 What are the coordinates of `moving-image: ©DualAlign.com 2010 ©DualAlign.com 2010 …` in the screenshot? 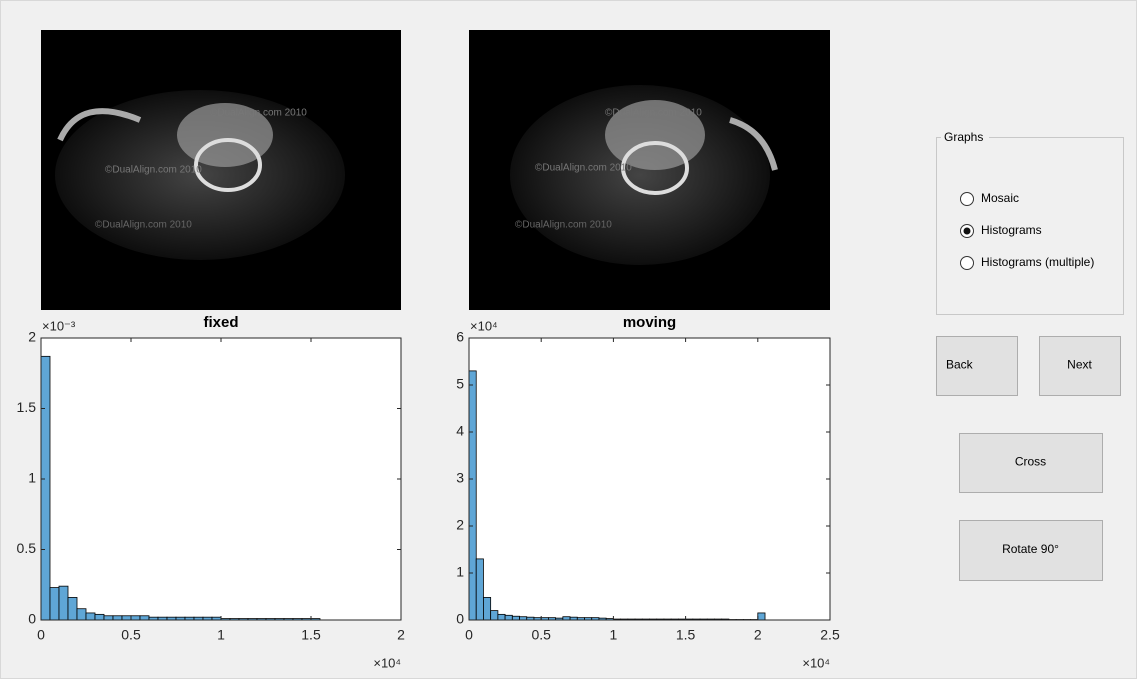 It's located at (649, 170).